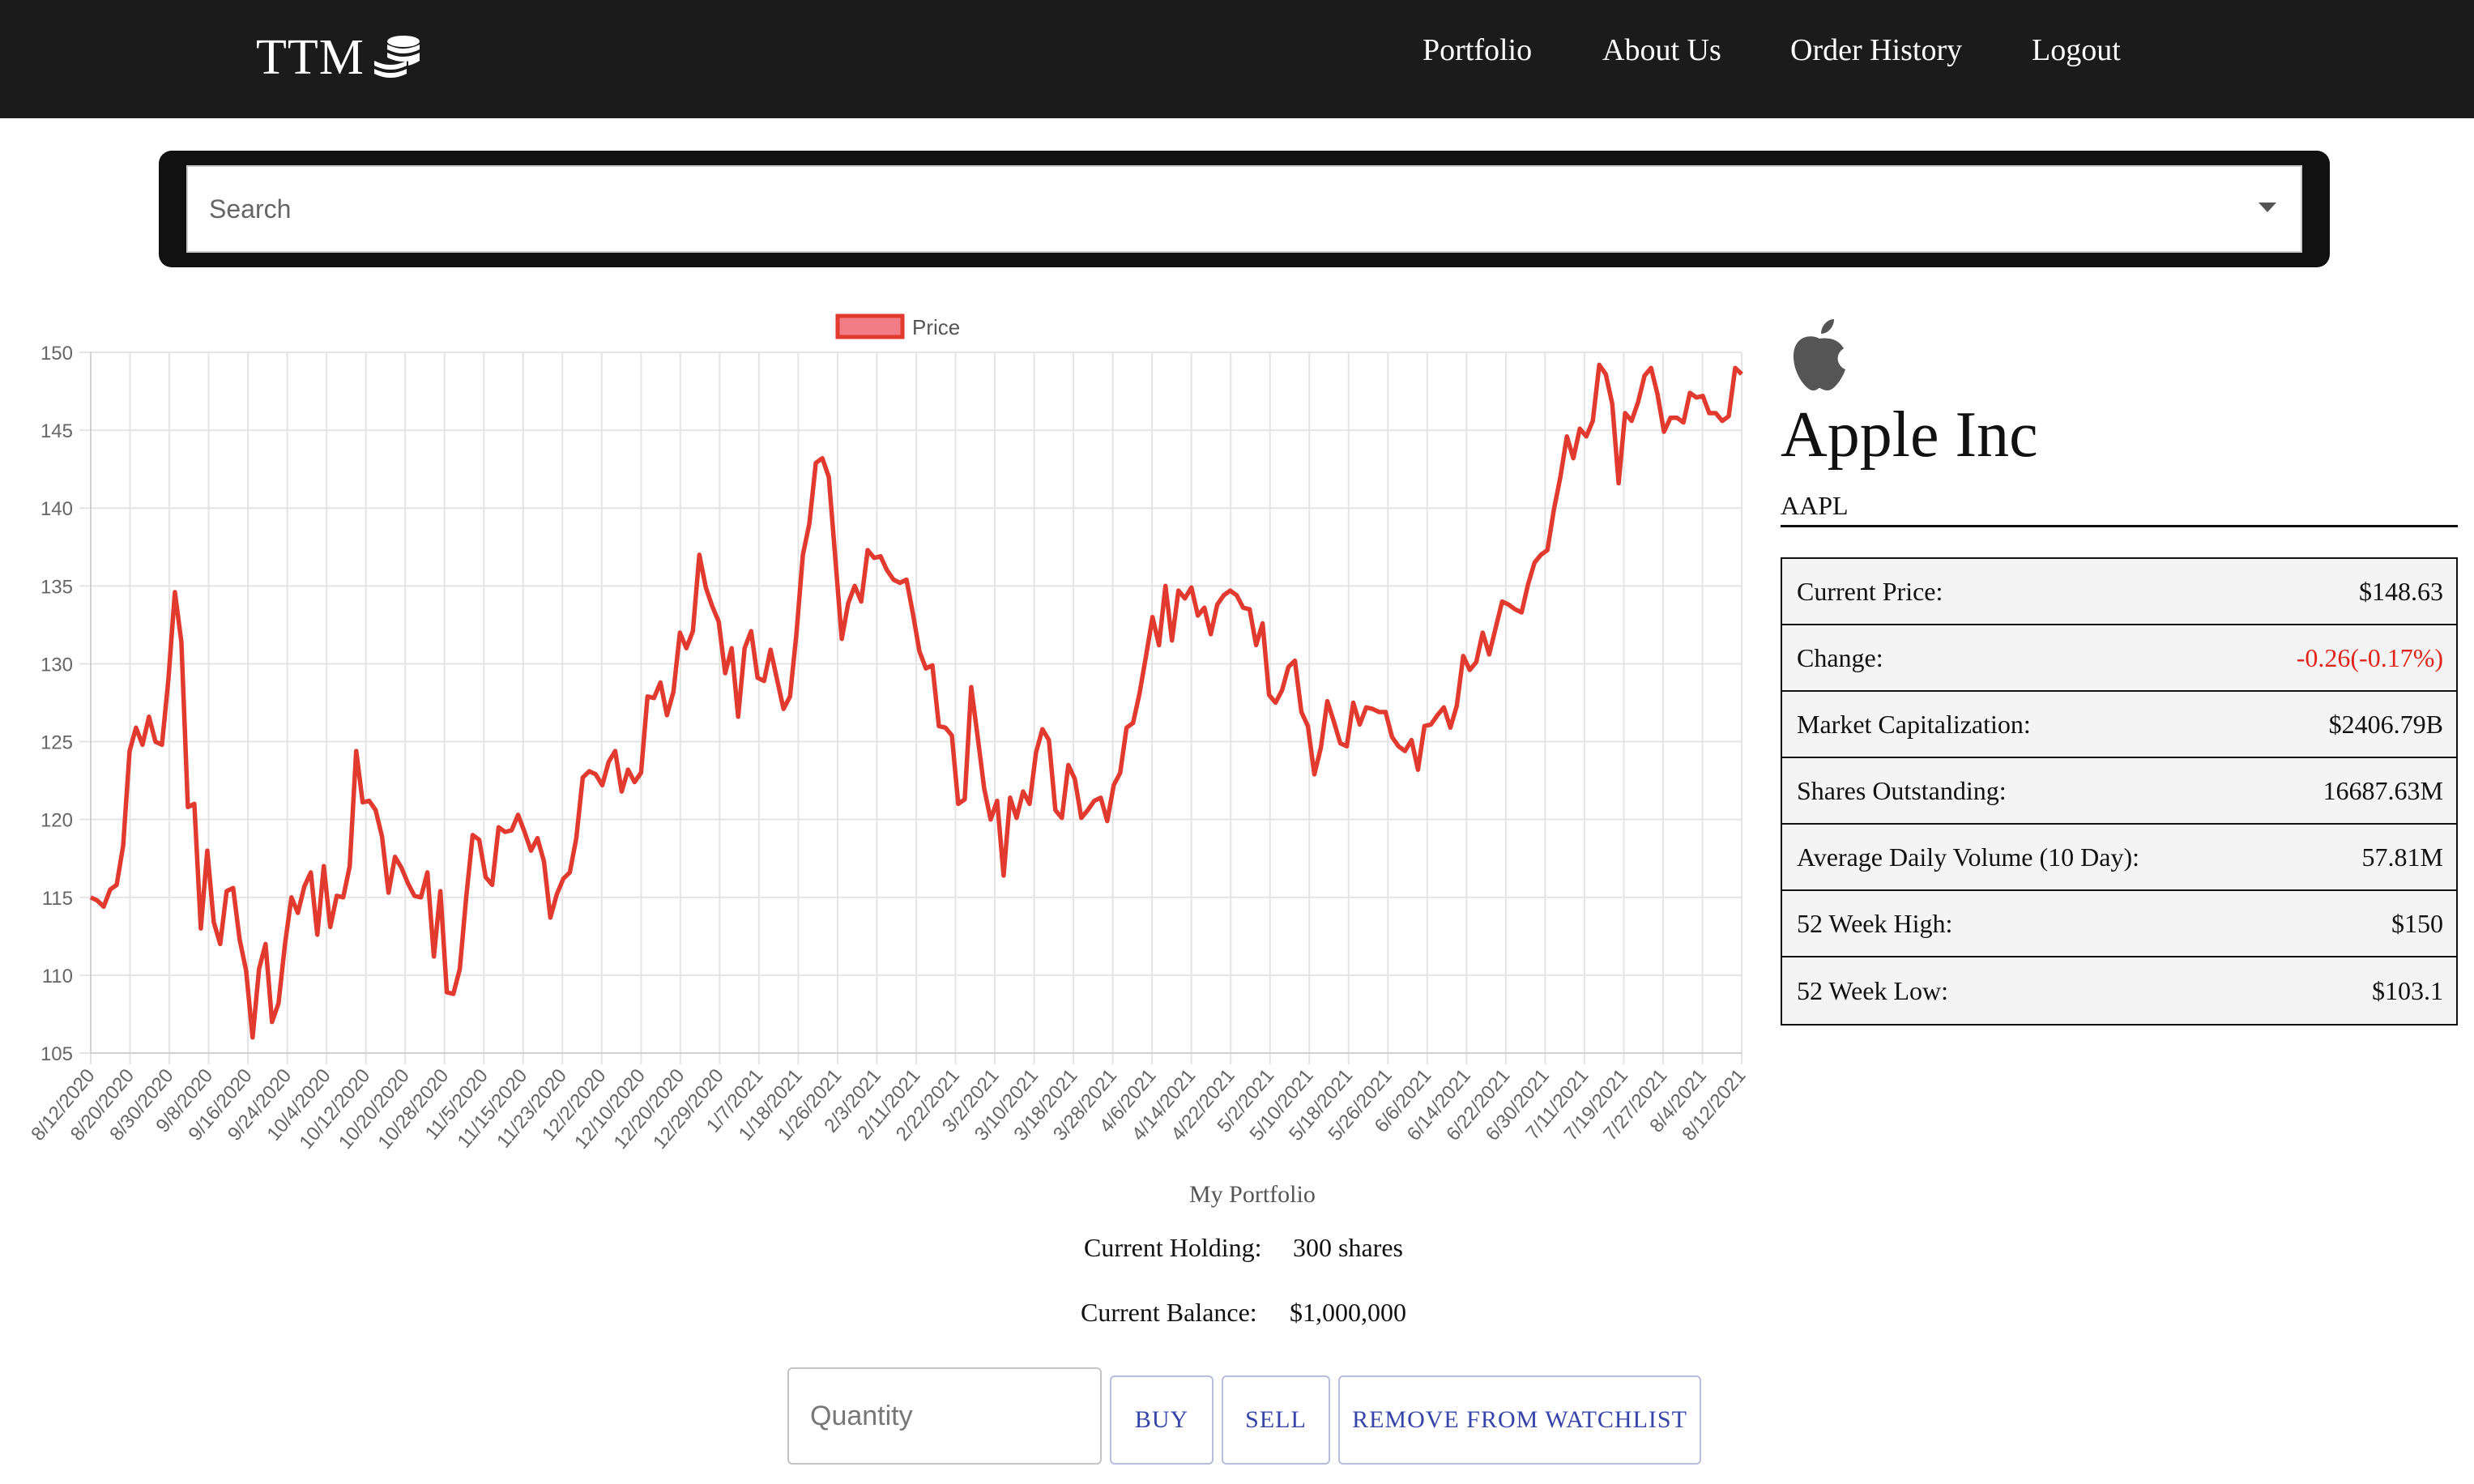  Describe the element at coordinates (1276, 1420) in the screenshot. I see `sell-button: SELL` at that location.